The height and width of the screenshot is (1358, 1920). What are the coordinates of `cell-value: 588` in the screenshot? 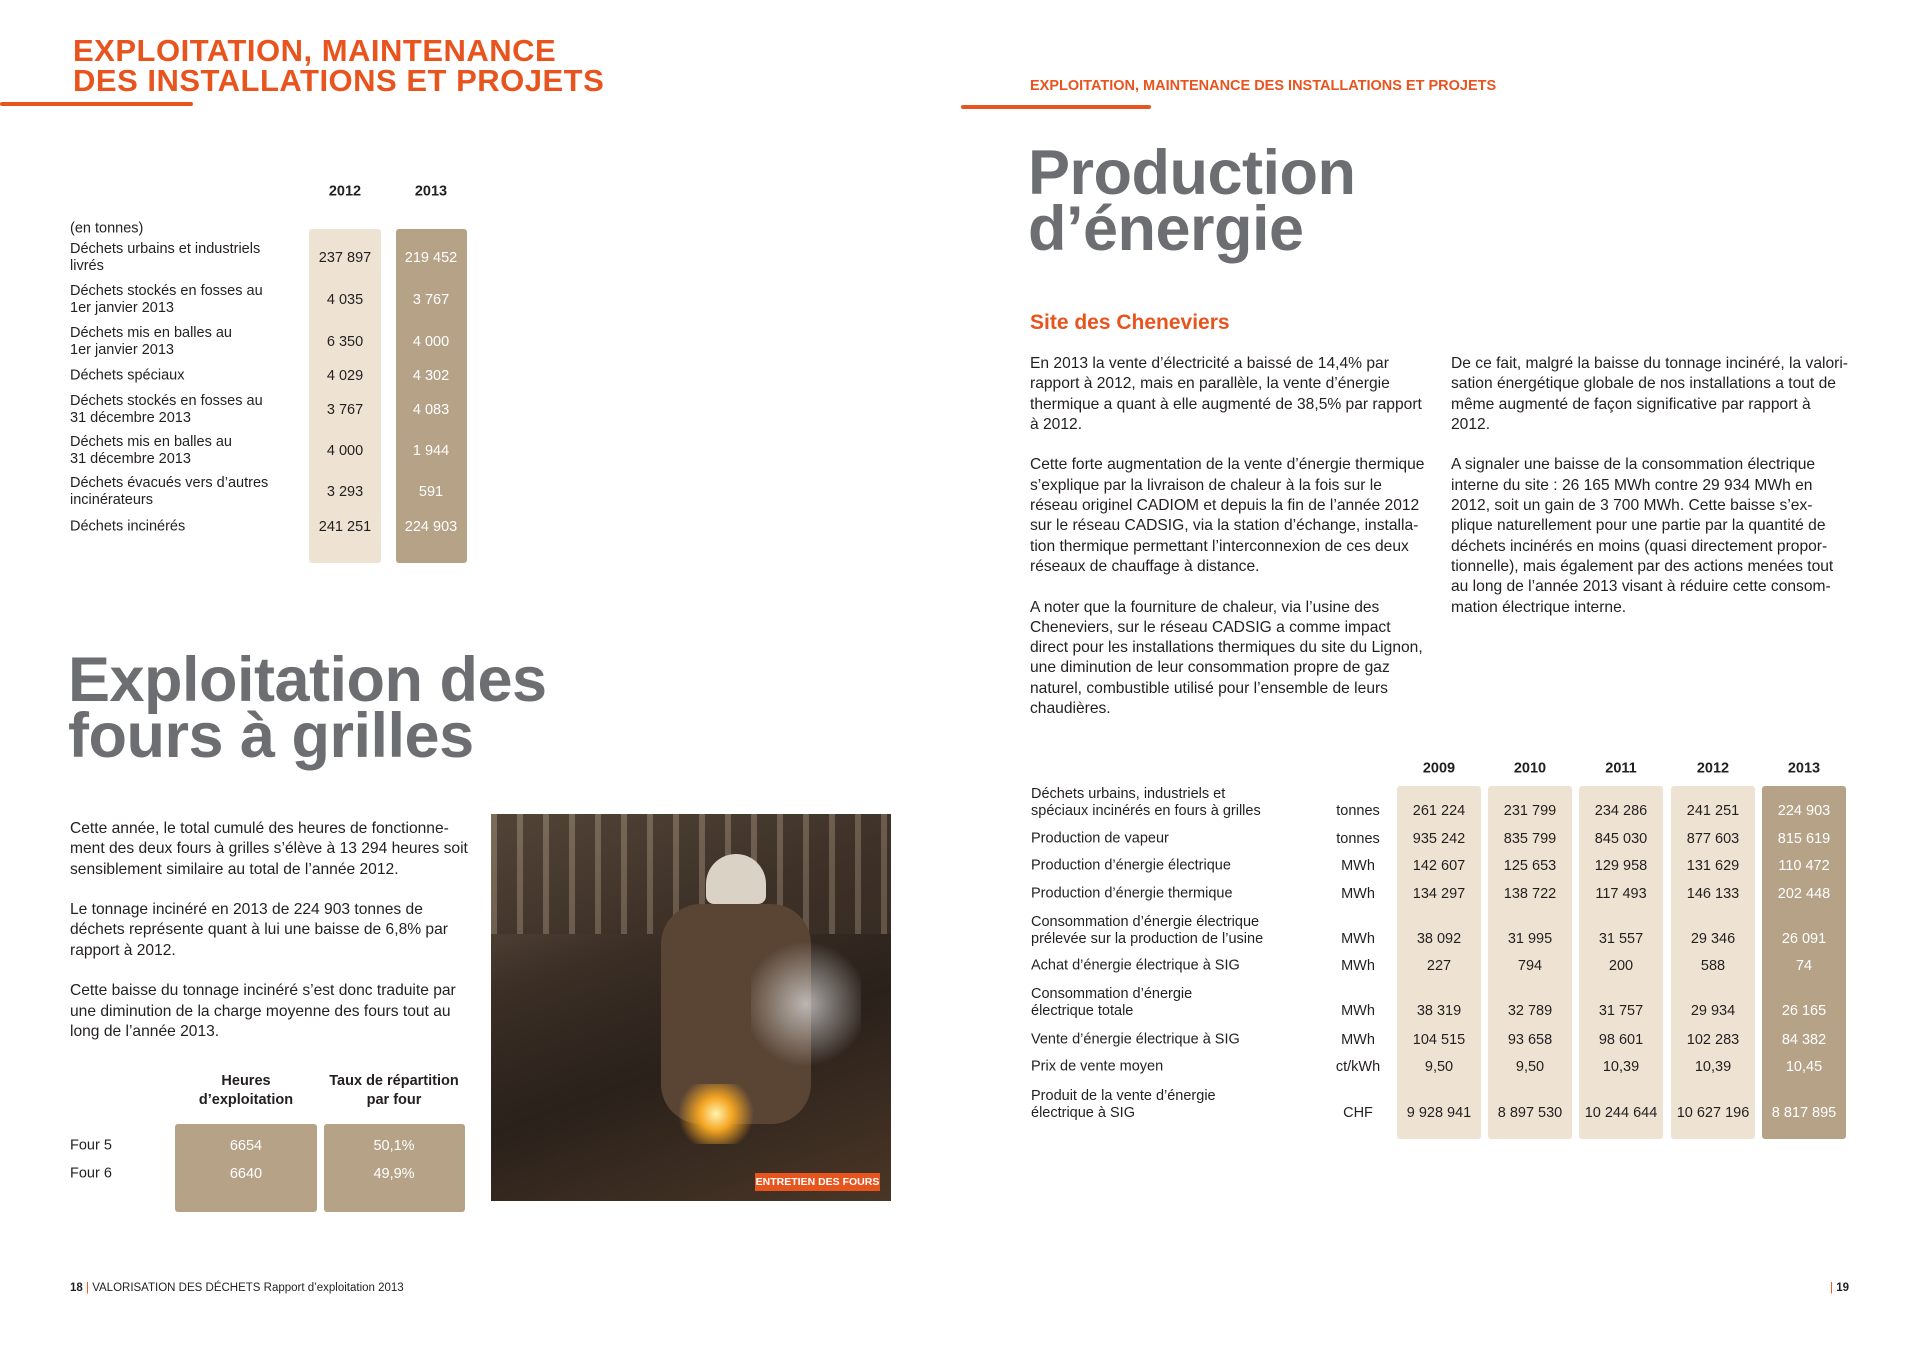 It's located at (1713, 966).